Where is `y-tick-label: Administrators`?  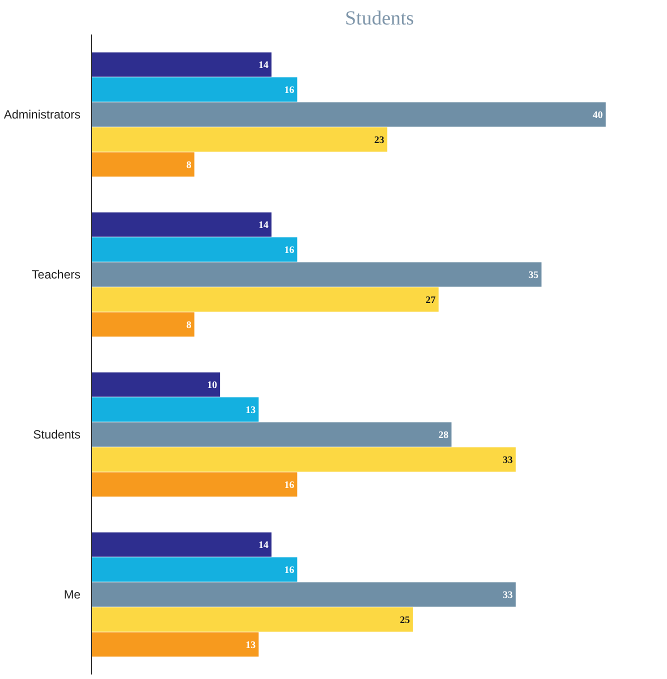
y-tick-label: Administrators is located at coordinates (42, 115).